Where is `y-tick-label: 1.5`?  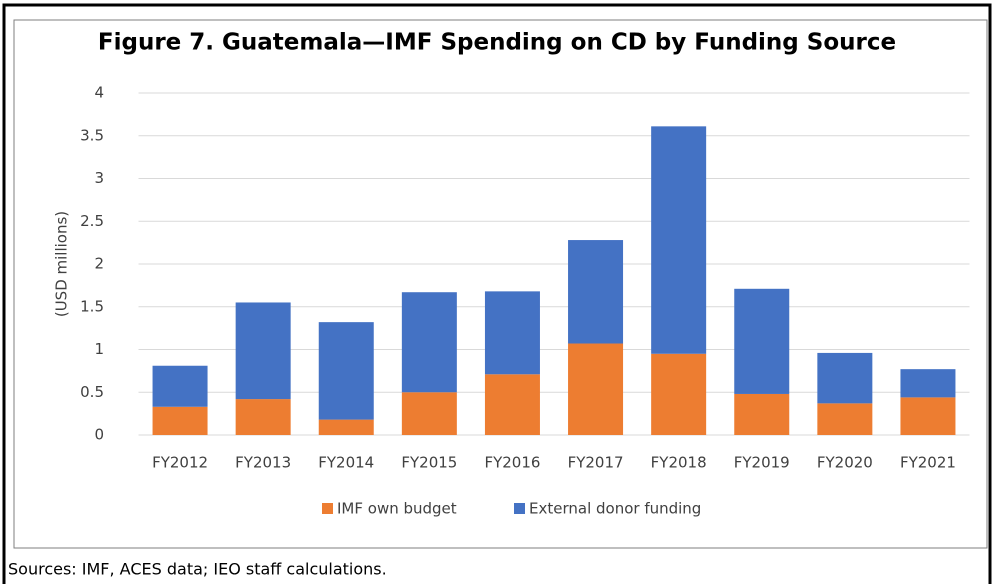 y-tick-label: 1.5 is located at coordinates (92, 306).